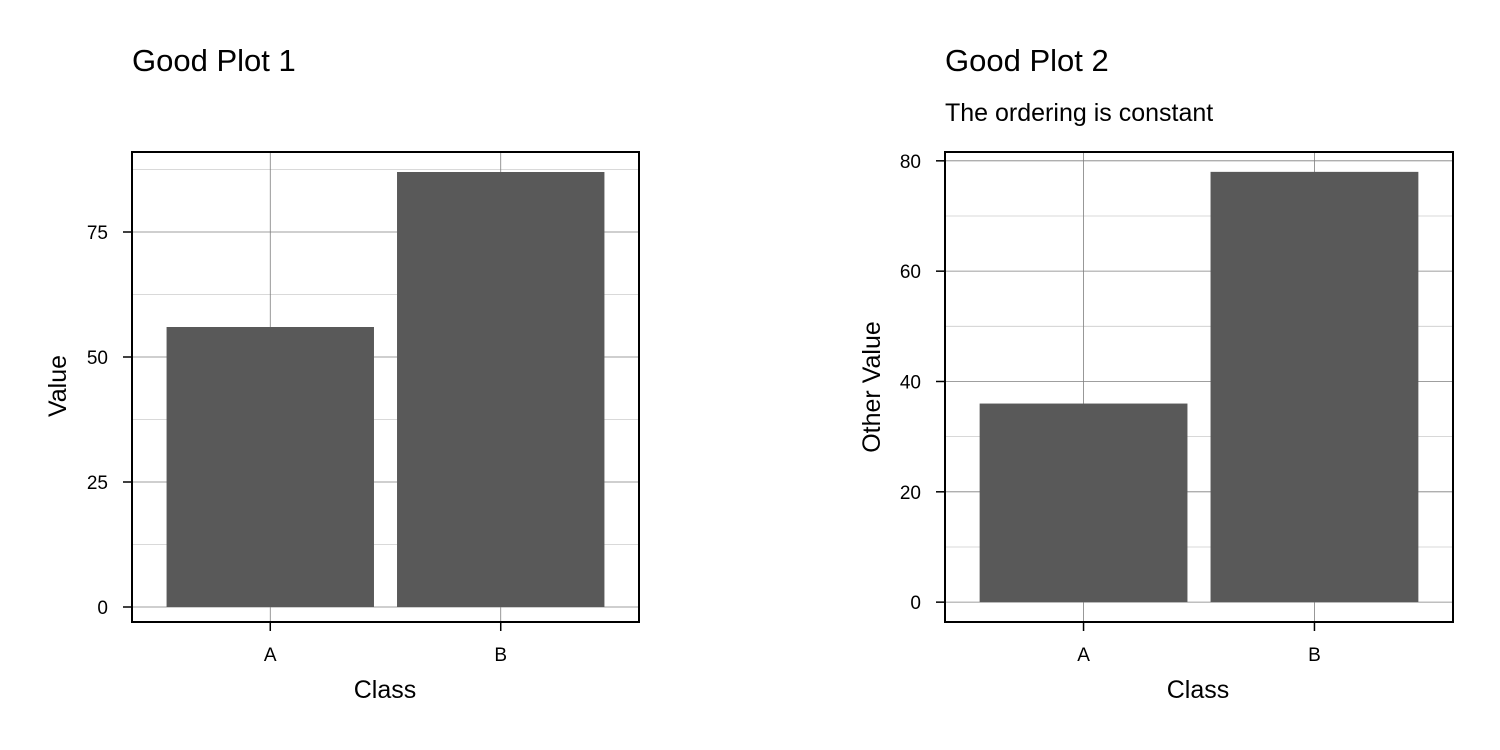  I want to click on y-axis-label: Value, so click(58, 386).